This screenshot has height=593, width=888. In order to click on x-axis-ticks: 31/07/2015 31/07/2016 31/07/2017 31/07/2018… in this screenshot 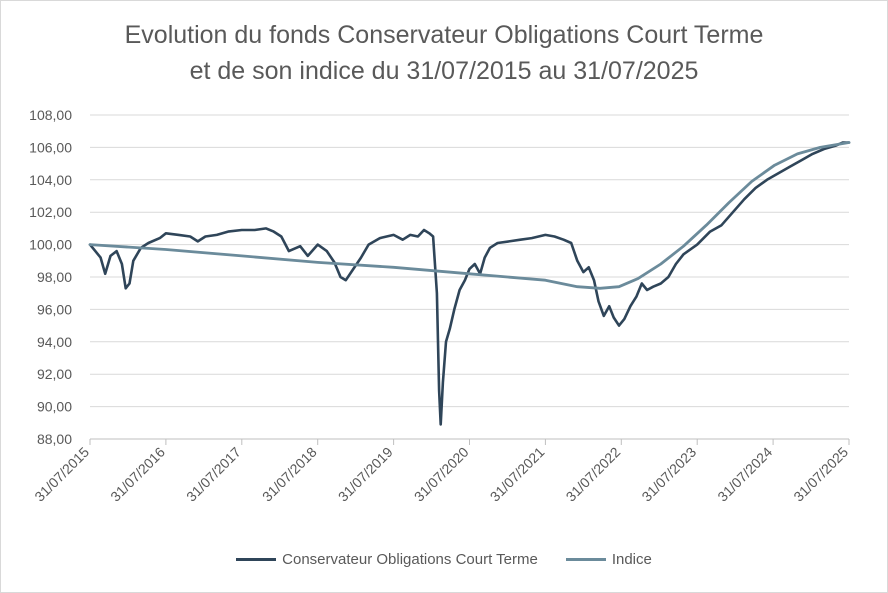, I will do `click(441, 472)`.